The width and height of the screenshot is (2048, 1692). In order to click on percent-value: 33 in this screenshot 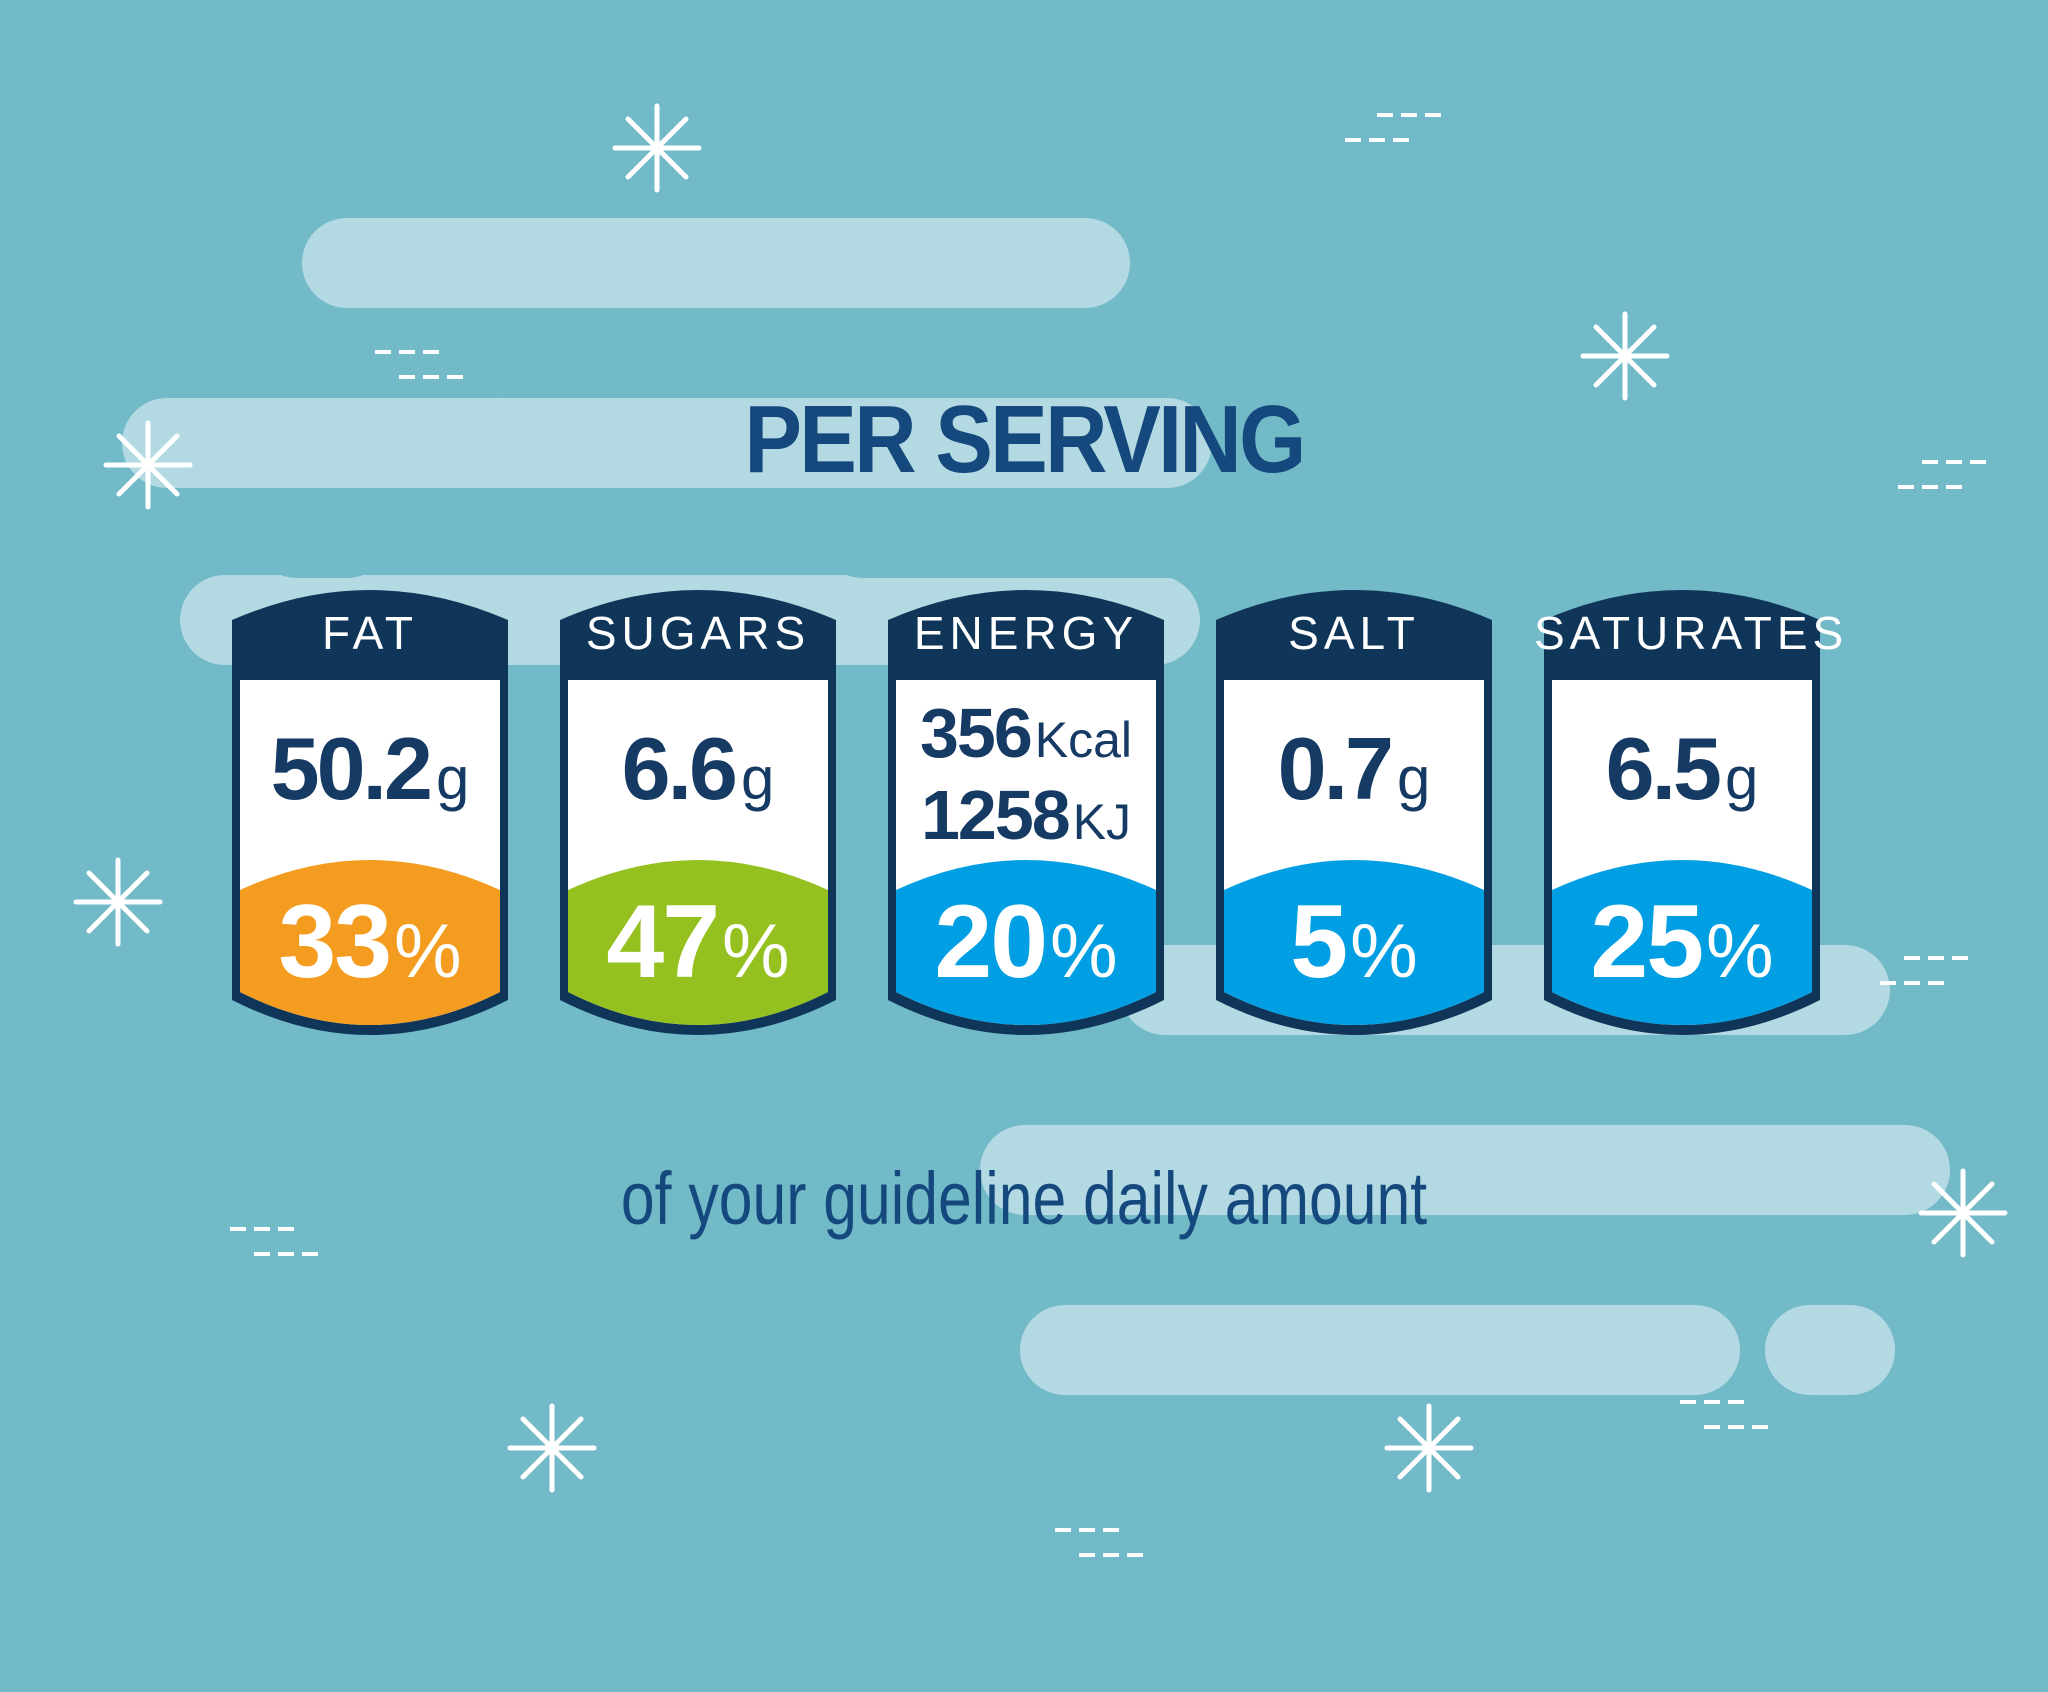, I will do `click(335, 942)`.